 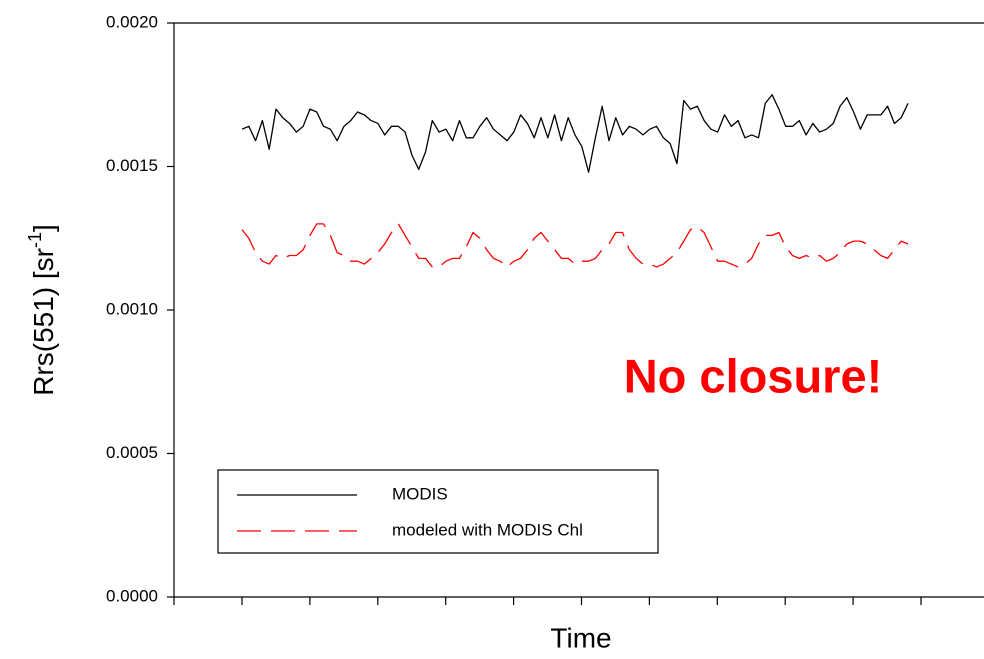 What do you see at coordinates (580, 637) in the screenshot?
I see `x-axis-label: Time` at bounding box center [580, 637].